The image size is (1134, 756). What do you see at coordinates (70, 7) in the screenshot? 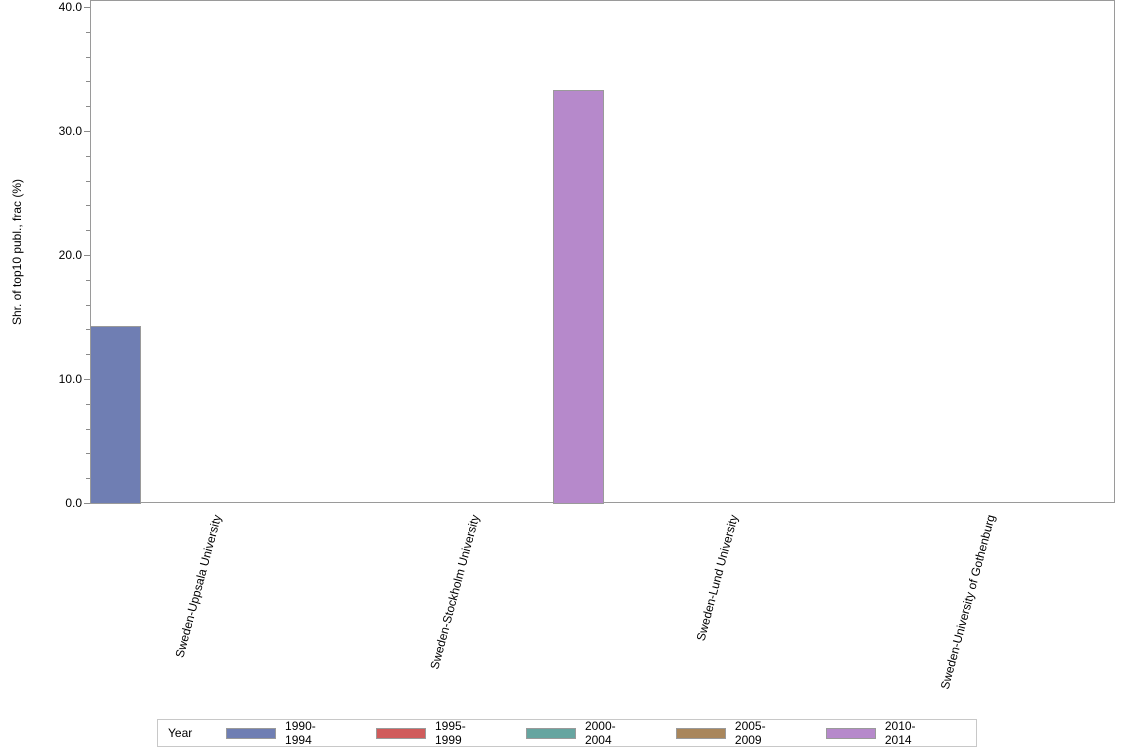
I see `y-tick-label: 40.0` at bounding box center [70, 7].